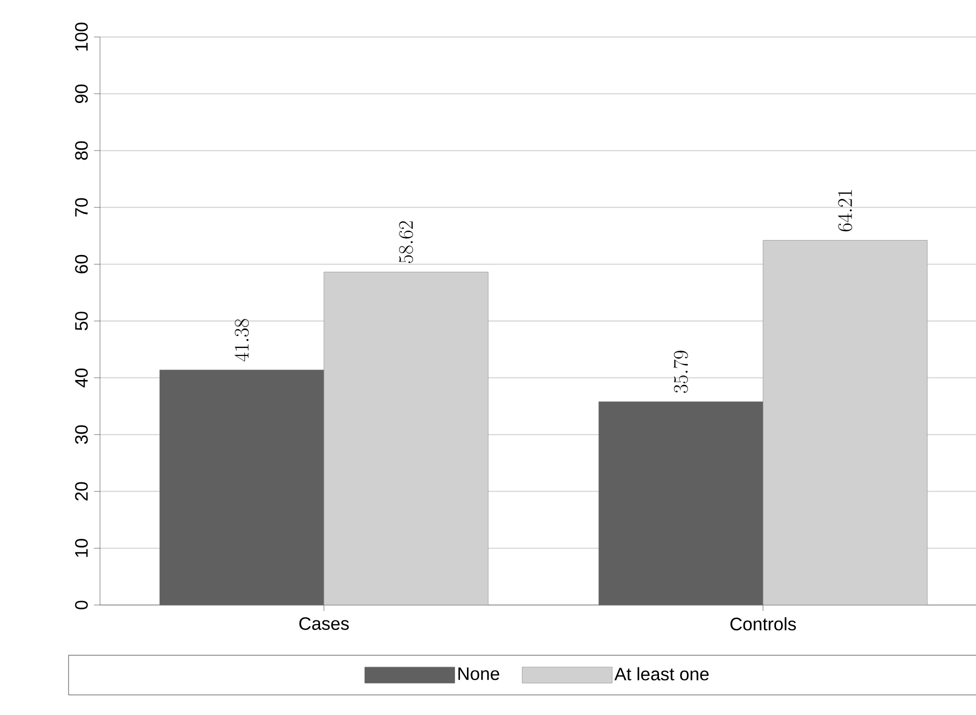  I want to click on legend-label: At least one, so click(661, 673).